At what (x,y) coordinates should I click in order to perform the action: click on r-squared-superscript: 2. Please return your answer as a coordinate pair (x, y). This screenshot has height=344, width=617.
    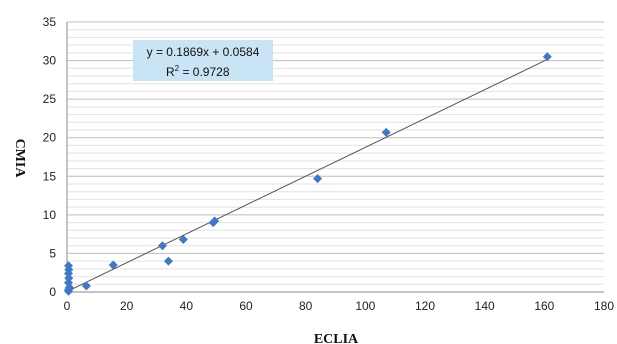
    Looking at the image, I should click on (177, 68).